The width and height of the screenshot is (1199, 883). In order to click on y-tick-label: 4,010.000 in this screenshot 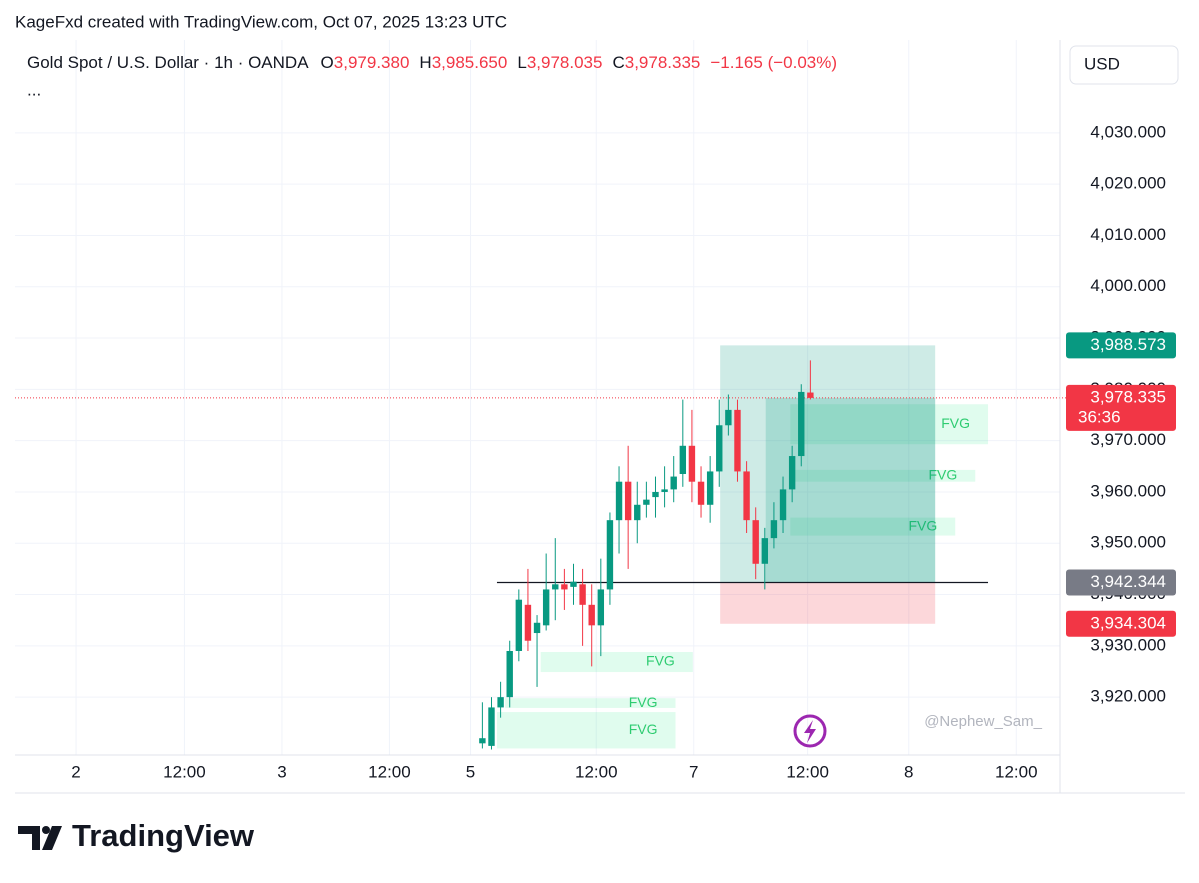, I will do `click(1128, 234)`.